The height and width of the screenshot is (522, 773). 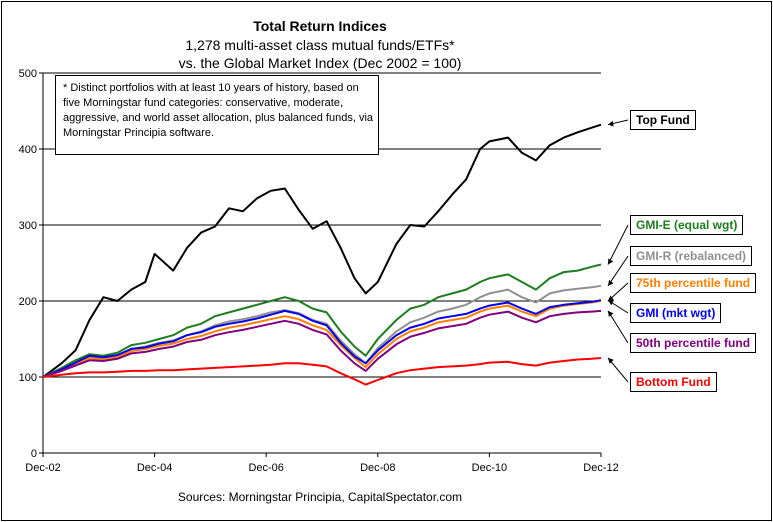 What do you see at coordinates (28, 378) in the screenshot?
I see `y-tick-label: 100` at bounding box center [28, 378].